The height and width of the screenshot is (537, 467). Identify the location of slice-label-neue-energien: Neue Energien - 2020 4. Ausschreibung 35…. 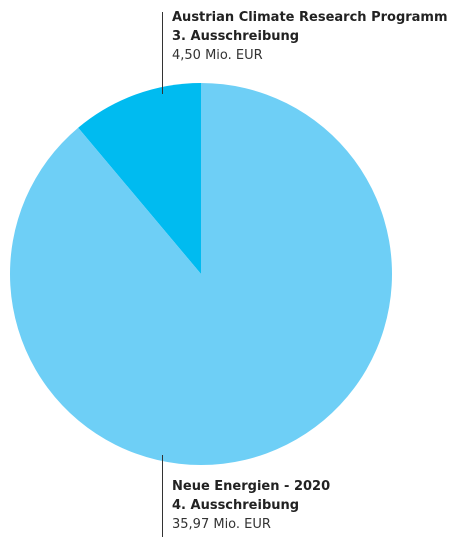
(251, 505).